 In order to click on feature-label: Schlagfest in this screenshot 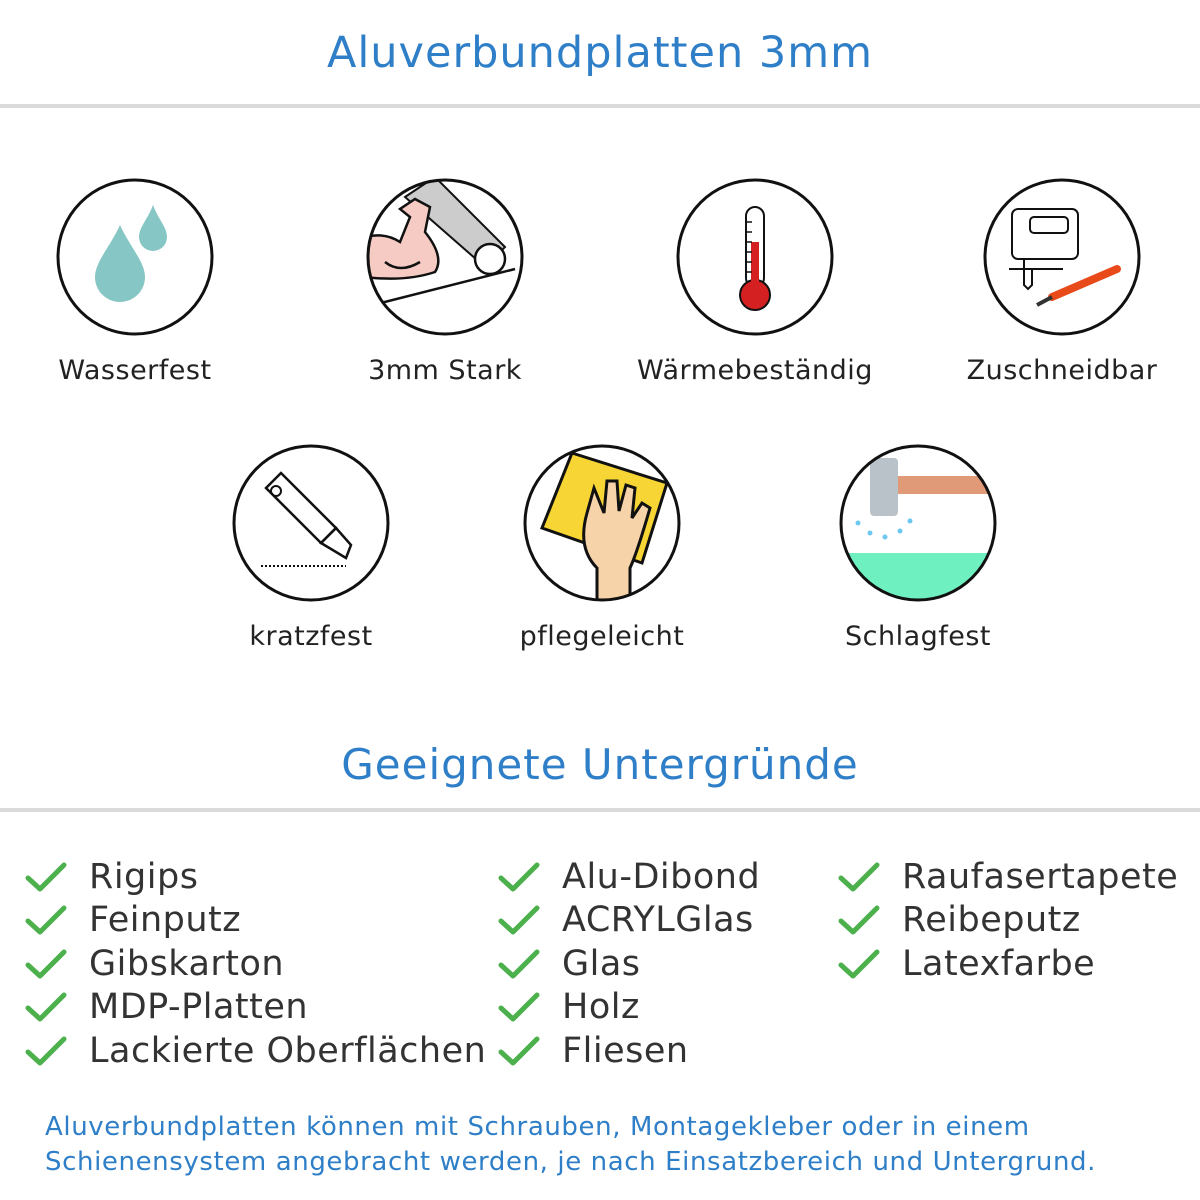, I will do `click(918, 636)`.